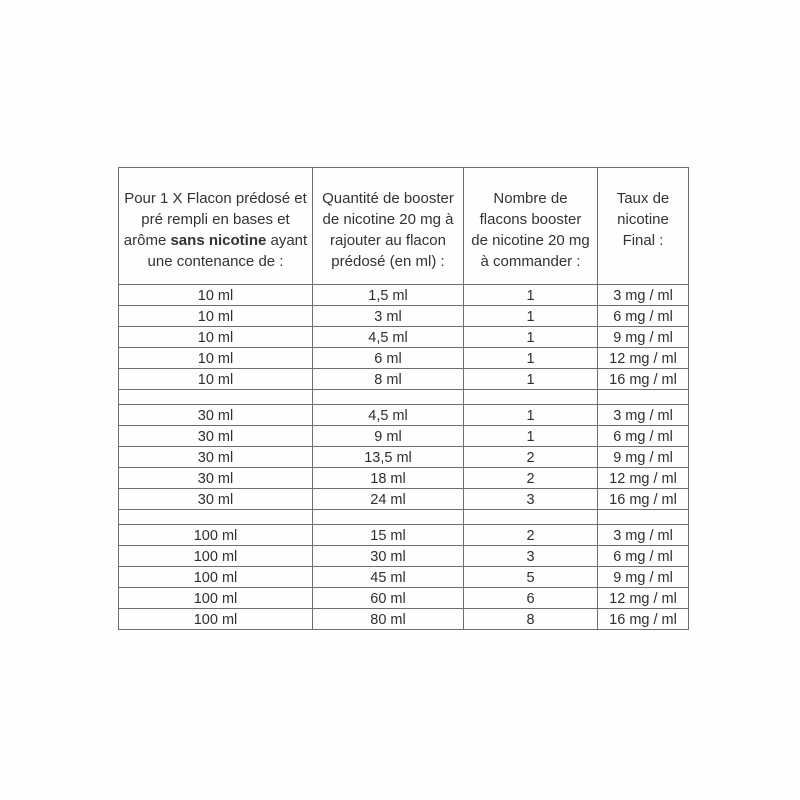 The width and height of the screenshot is (800, 800). I want to click on table-row: 10 ml 6 ml 1 12 mg / ml, so click(403, 358).